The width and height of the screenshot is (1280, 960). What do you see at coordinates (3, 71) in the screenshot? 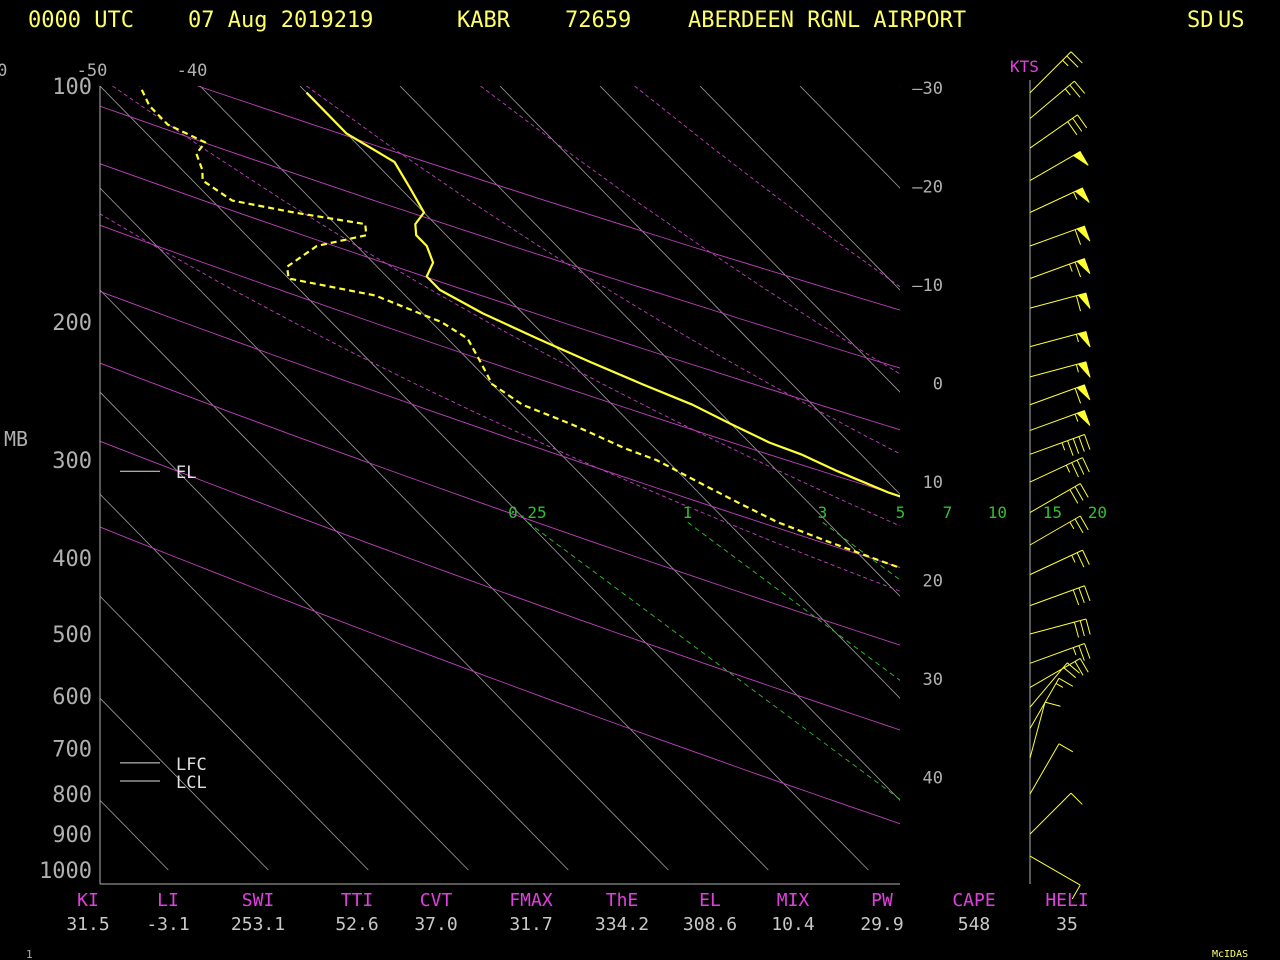
I see `temperature-tick-label: -60` at bounding box center [3, 71].